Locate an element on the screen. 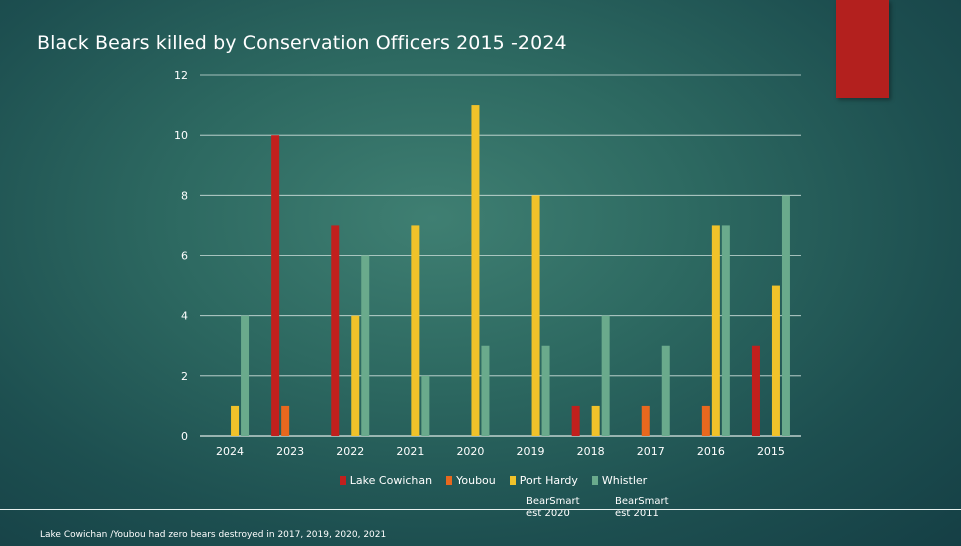 This screenshot has height=546, width=961. y-tick-label: 12 is located at coordinates (181, 75).